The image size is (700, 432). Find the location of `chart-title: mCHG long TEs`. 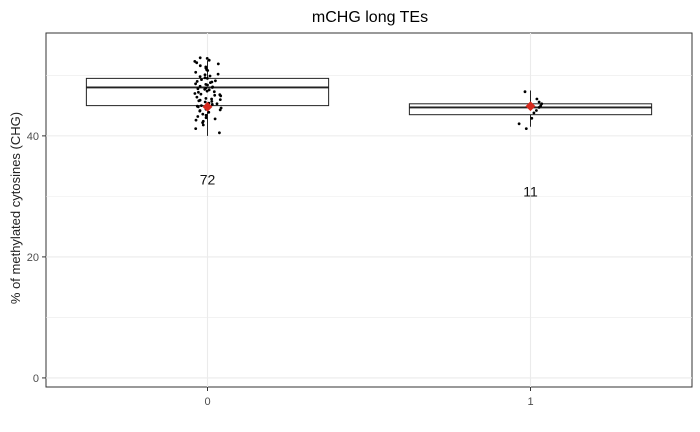

chart-title: mCHG long TEs is located at coordinates (370, 17).